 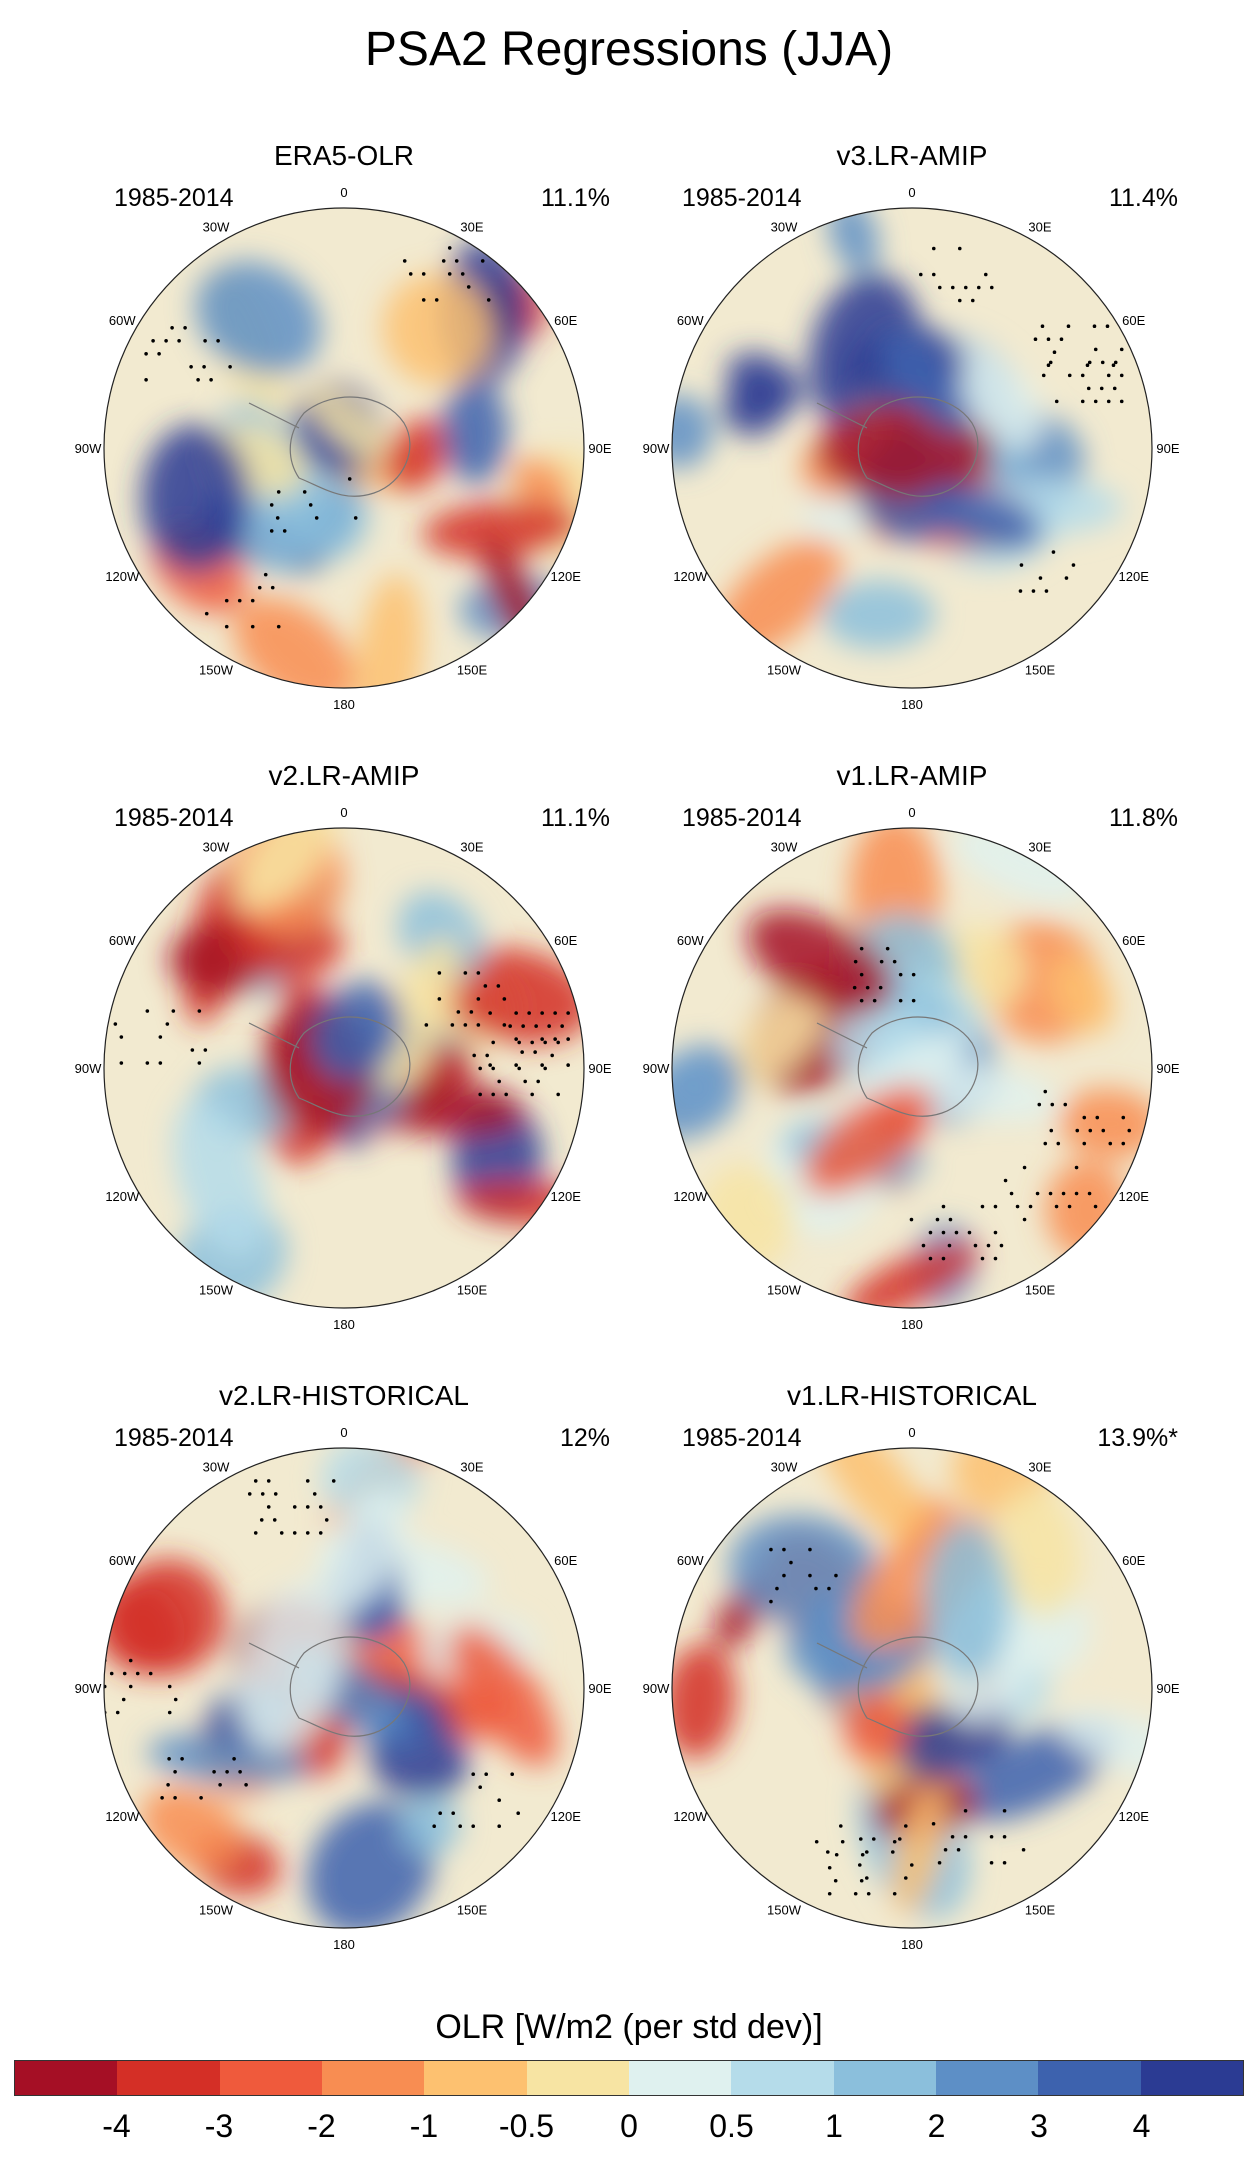 I want to click on colorbar-tick-label: 1, so click(x=834, y=2126).